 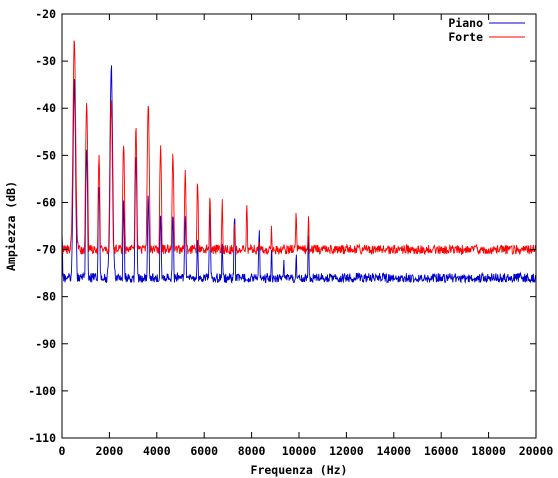 I want to click on x-tick-label: 16000, so click(x=441, y=451).